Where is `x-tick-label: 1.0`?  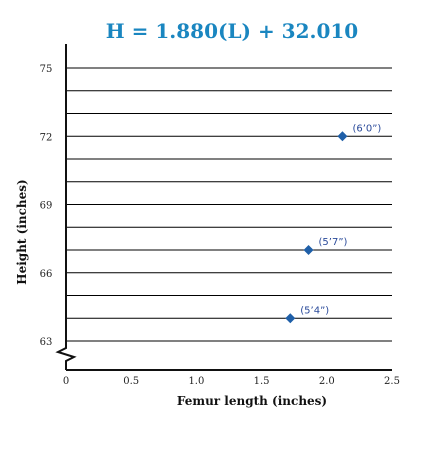 x-tick-label: 1.0 is located at coordinates (196, 381).